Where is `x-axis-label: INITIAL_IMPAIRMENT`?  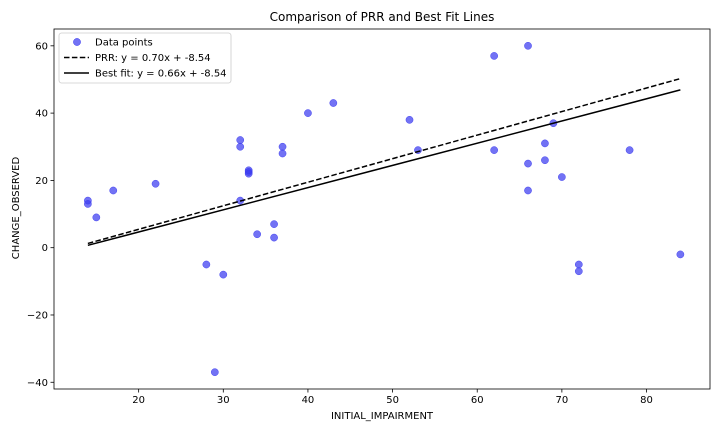
x-axis-label: INITIAL_IMPAIRMENT is located at coordinates (382, 416).